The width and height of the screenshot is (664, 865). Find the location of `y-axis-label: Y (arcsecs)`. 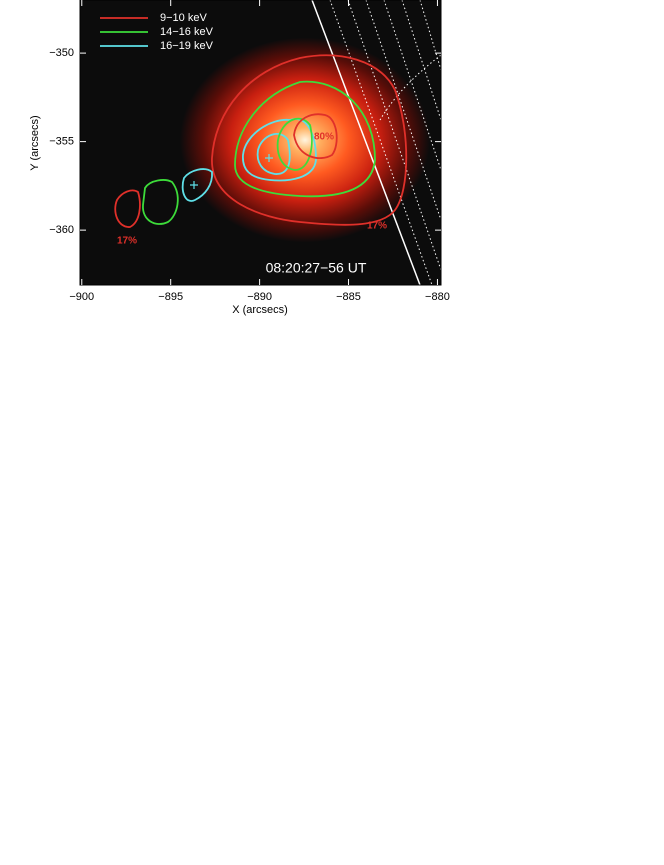

y-axis-label: Y (arcsecs) is located at coordinates (35, 142).